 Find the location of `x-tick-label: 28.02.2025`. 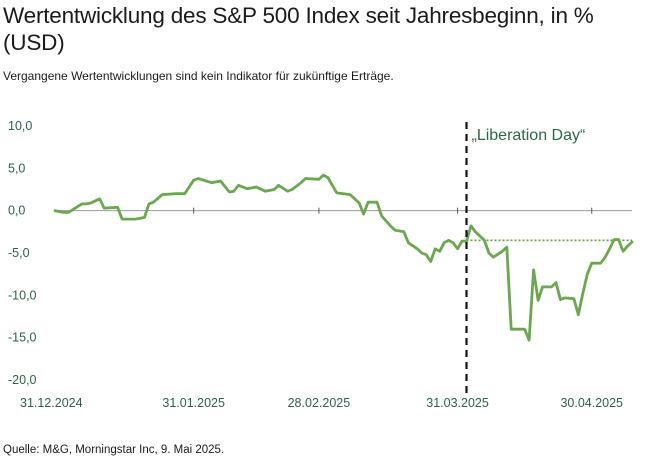

x-tick-label: 28.02.2025 is located at coordinates (319, 403).